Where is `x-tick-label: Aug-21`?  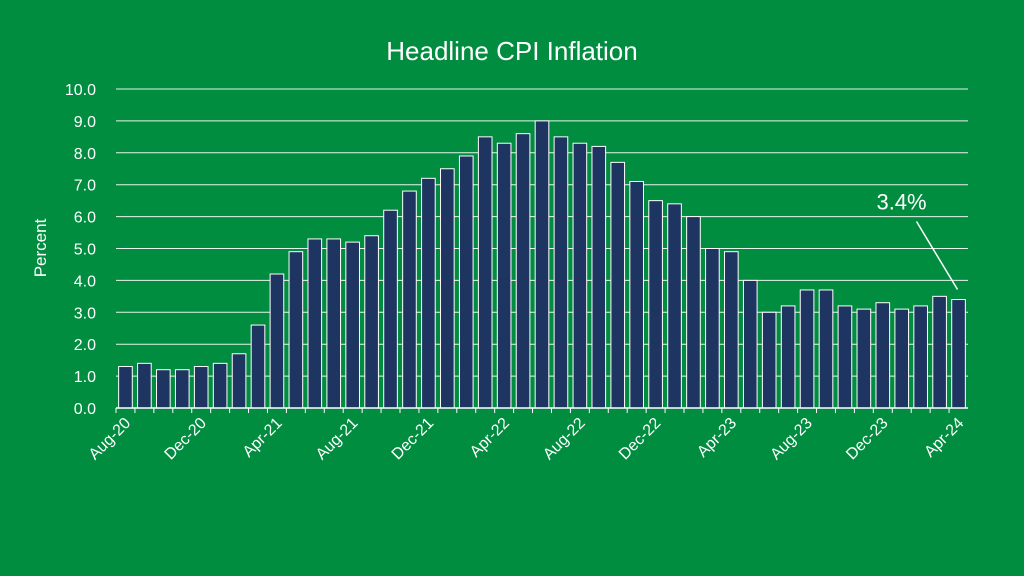
x-tick-label: Aug-21 is located at coordinates (337, 439).